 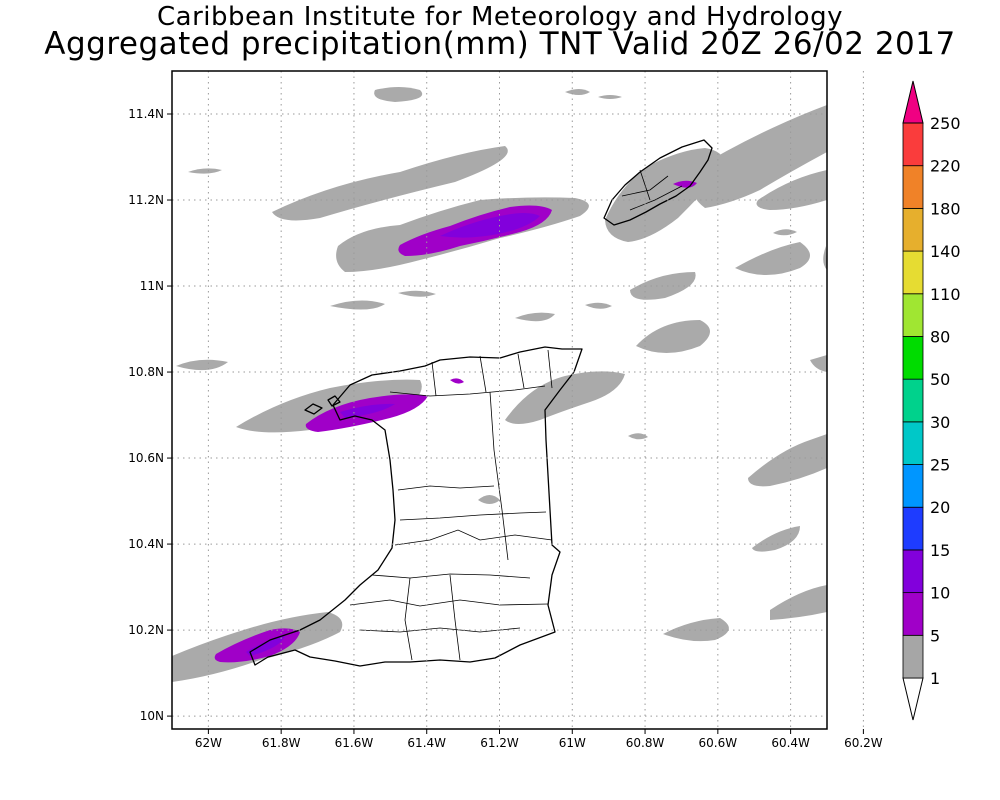 I want to click on lon-tick-label: 61.4W, so click(x=426, y=743).